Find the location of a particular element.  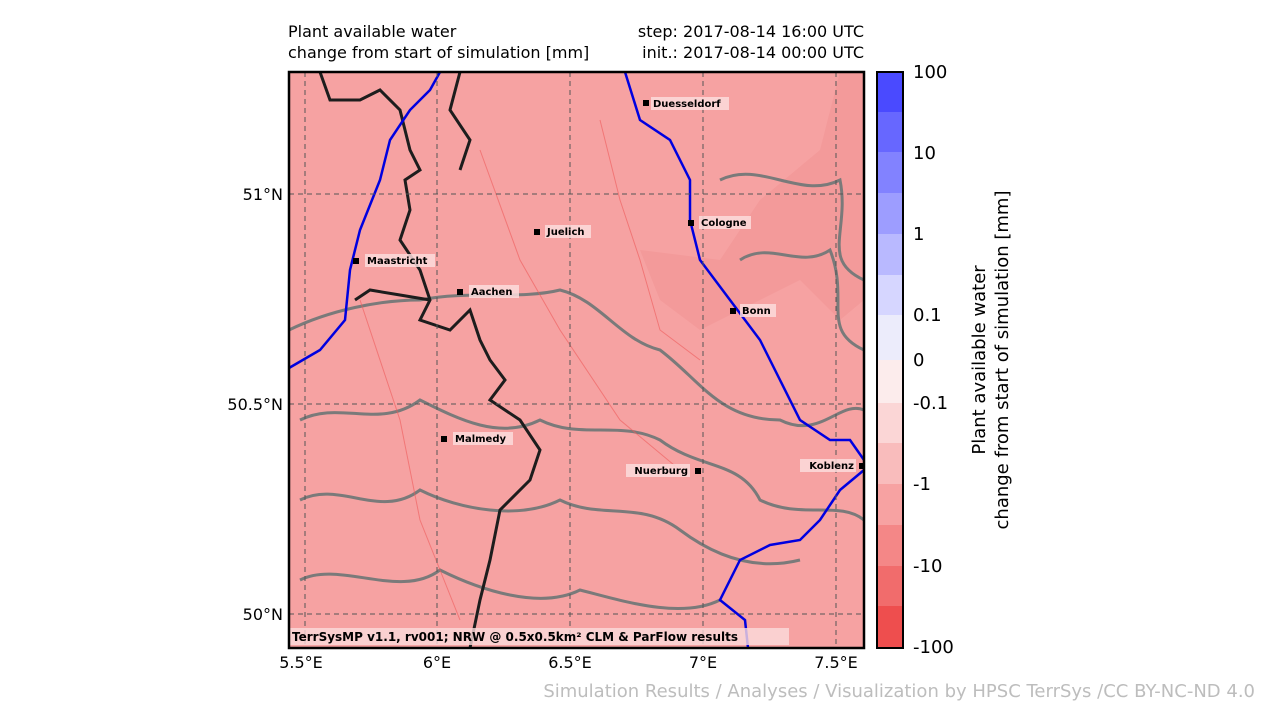

time-line: step: 2017-08-14 16:00 UTC is located at coordinates (751, 31).